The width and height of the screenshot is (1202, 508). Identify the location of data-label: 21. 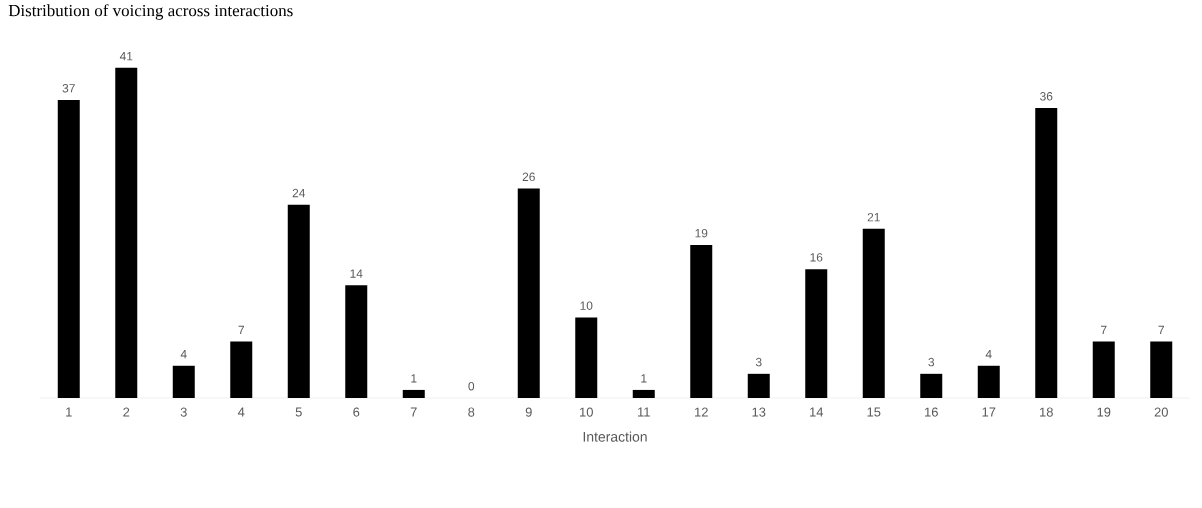
(873, 217).